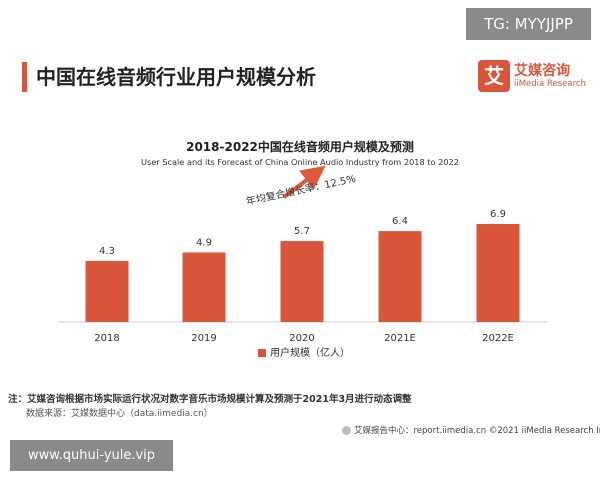 Image resolution: width=600 pixels, height=480 pixels. I want to click on legend-swatch, so click(262, 353).